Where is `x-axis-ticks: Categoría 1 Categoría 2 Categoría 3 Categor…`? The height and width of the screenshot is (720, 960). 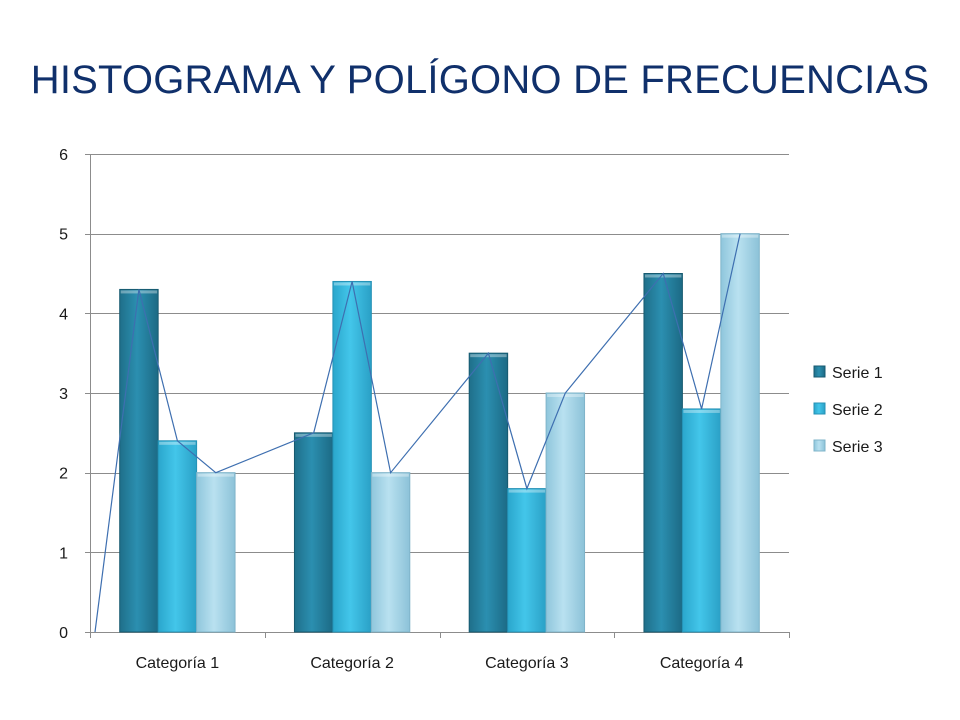
x-axis-ticks: Categoría 1 Categoría 2 Categoría 3 Categor… is located at coordinates (440, 663).